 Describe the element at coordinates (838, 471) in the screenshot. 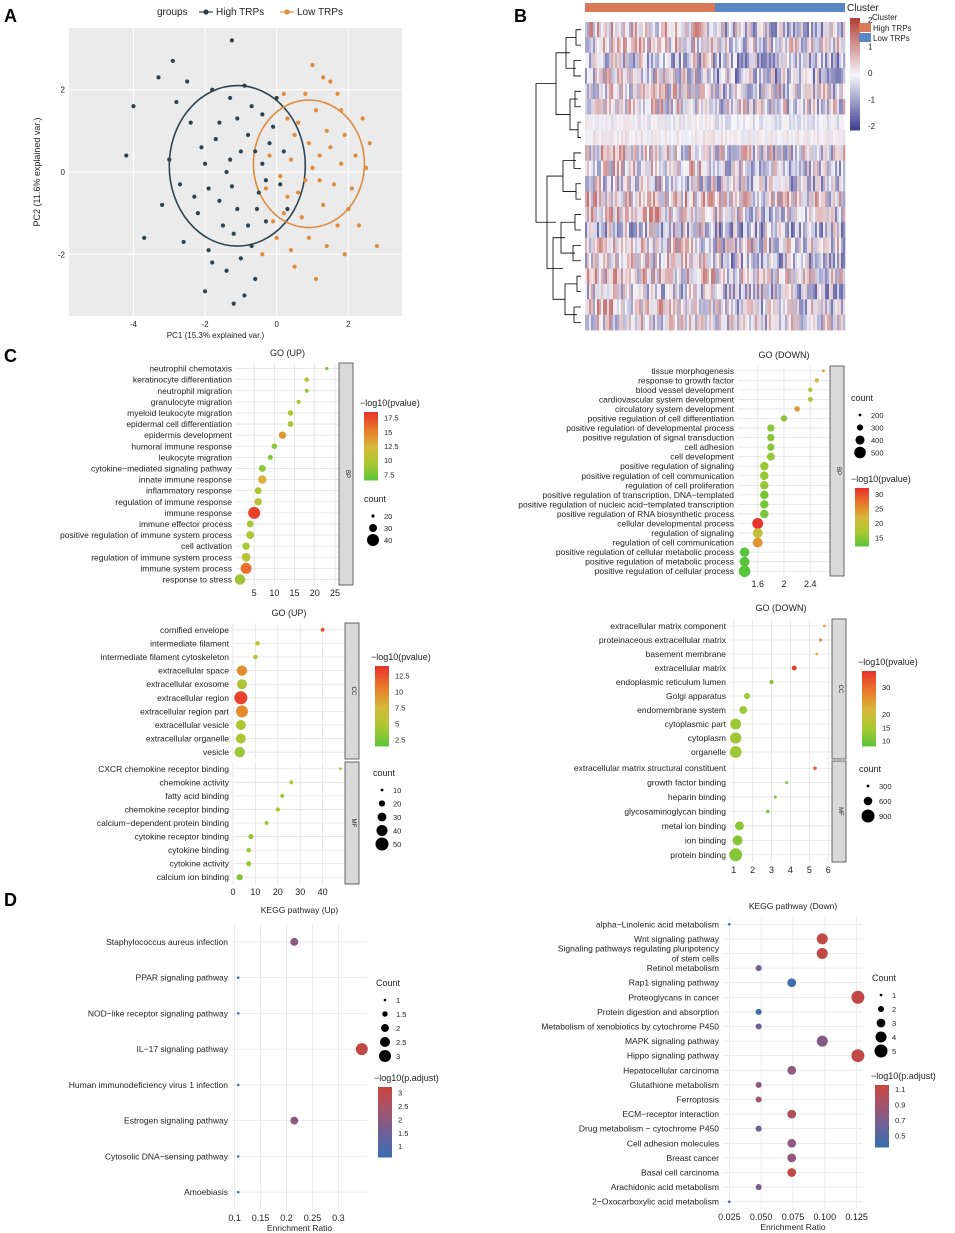

I see `c2-facet-strip-label: BP` at that location.